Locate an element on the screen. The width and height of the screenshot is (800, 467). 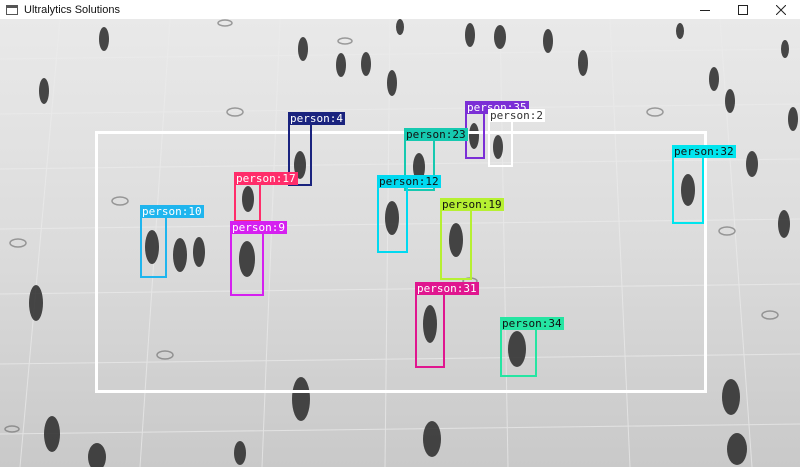
detection-label: person:31 is located at coordinates (447, 288).